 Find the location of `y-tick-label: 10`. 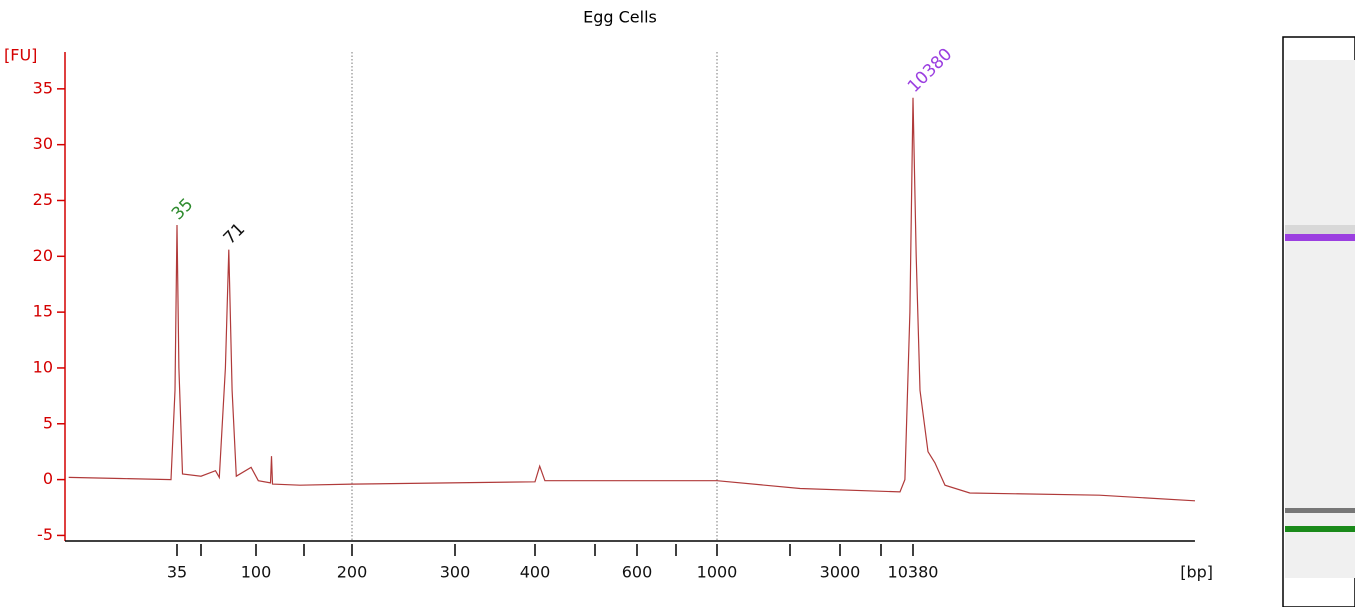

y-tick-label: 10 is located at coordinates (43, 366).